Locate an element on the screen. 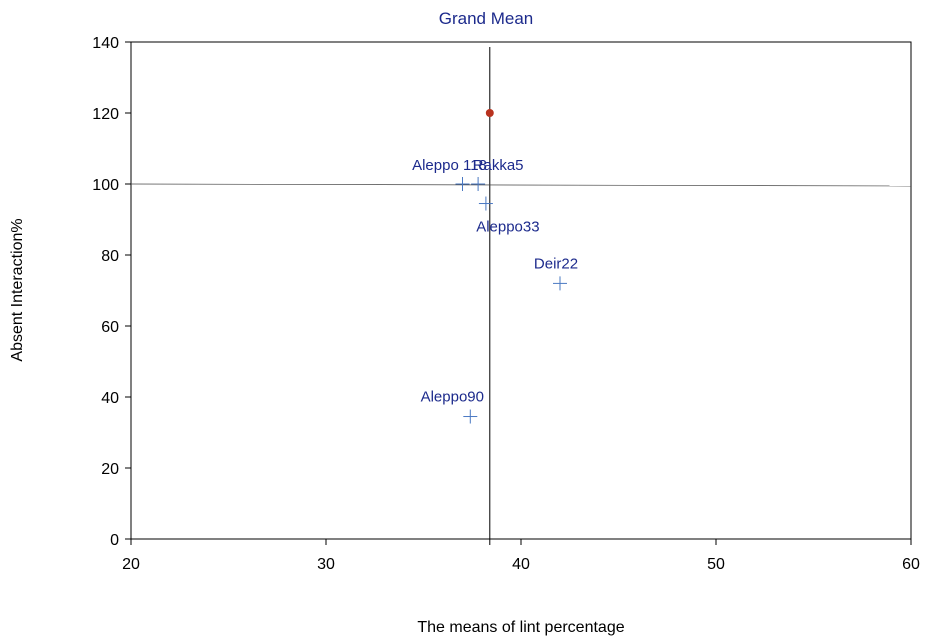 This screenshot has height=644, width=926. x-axis-title: The means of lint percentage is located at coordinates (520, 627).